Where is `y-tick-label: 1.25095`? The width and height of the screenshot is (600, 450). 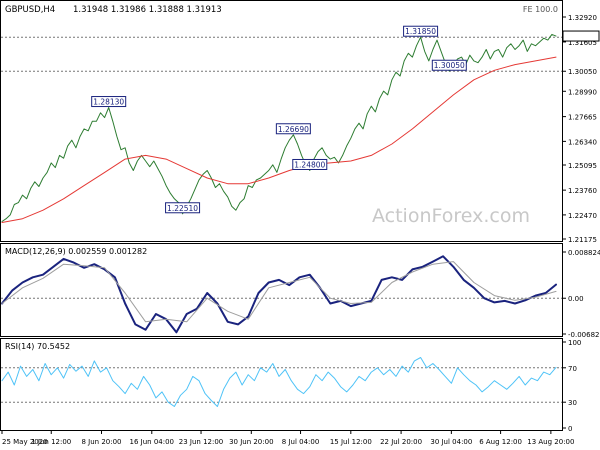
y-tick-label: 1.25095 is located at coordinates (582, 166).